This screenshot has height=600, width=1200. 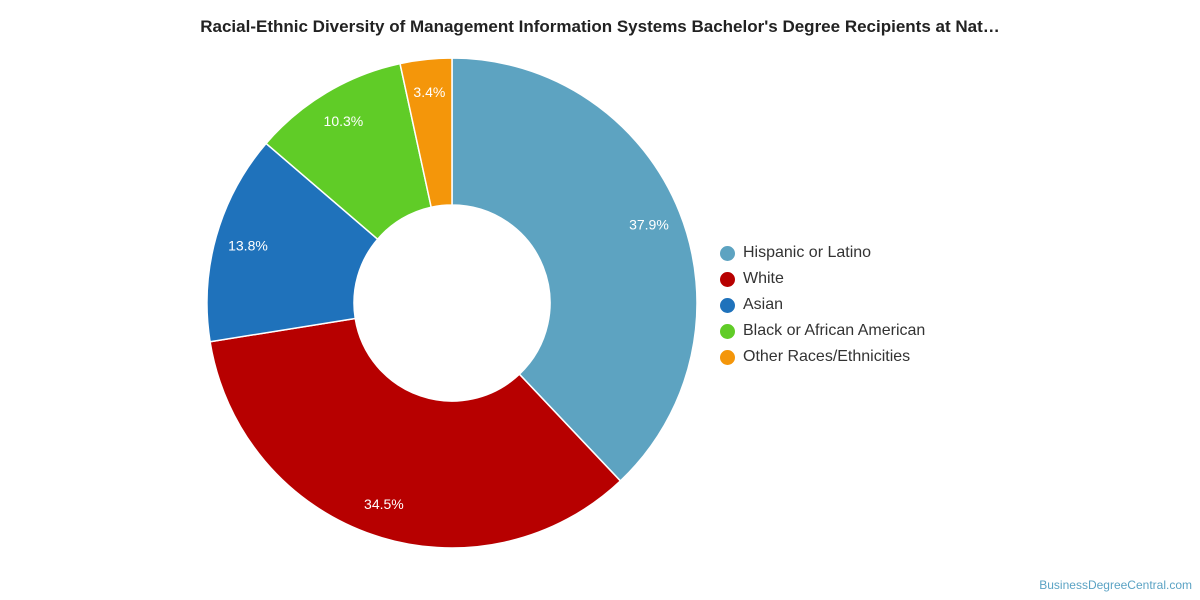 What do you see at coordinates (763, 278) in the screenshot?
I see `legend-label: White` at bounding box center [763, 278].